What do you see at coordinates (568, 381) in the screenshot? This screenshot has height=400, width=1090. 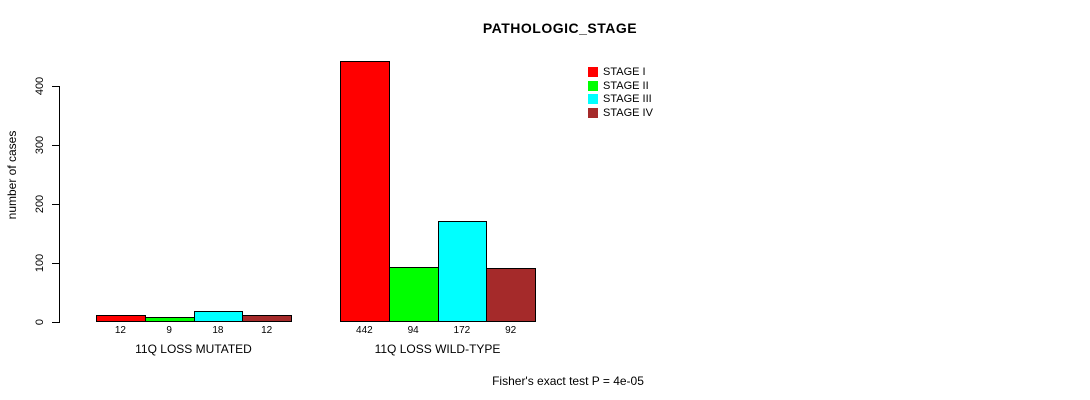 I see `footnote: Fisher's exact test P = 4e-05` at bounding box center [568, 381].